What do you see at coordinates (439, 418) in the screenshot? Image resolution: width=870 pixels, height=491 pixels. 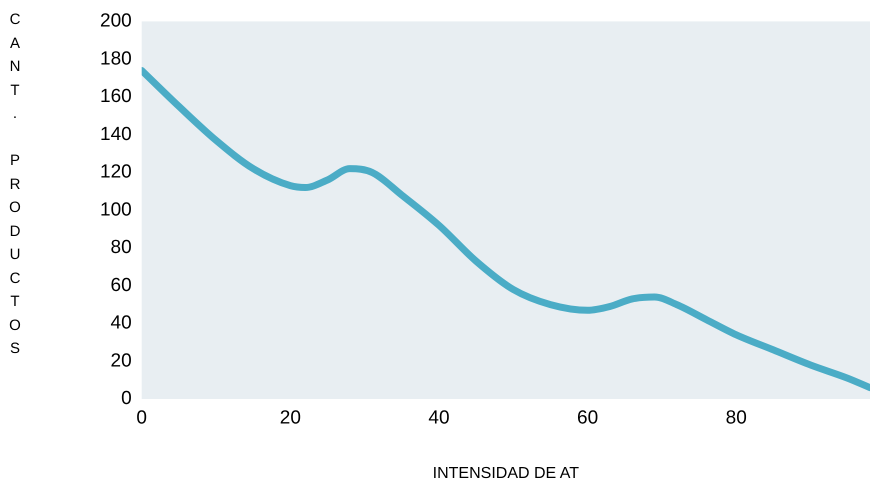 I see `x-tick-label: 40` at bounding box center [439, 418].